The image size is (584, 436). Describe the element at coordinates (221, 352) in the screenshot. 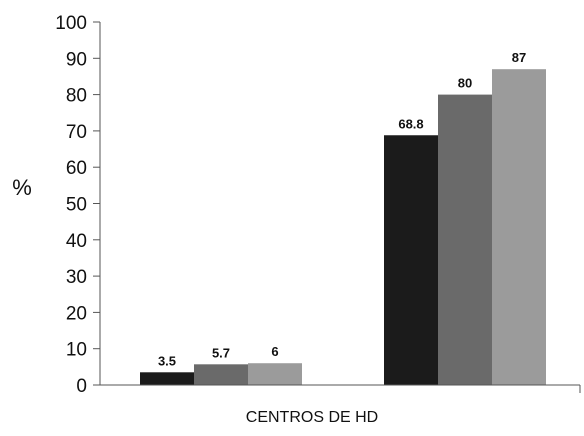

I see `bar-value-label: 5.7` at that location.